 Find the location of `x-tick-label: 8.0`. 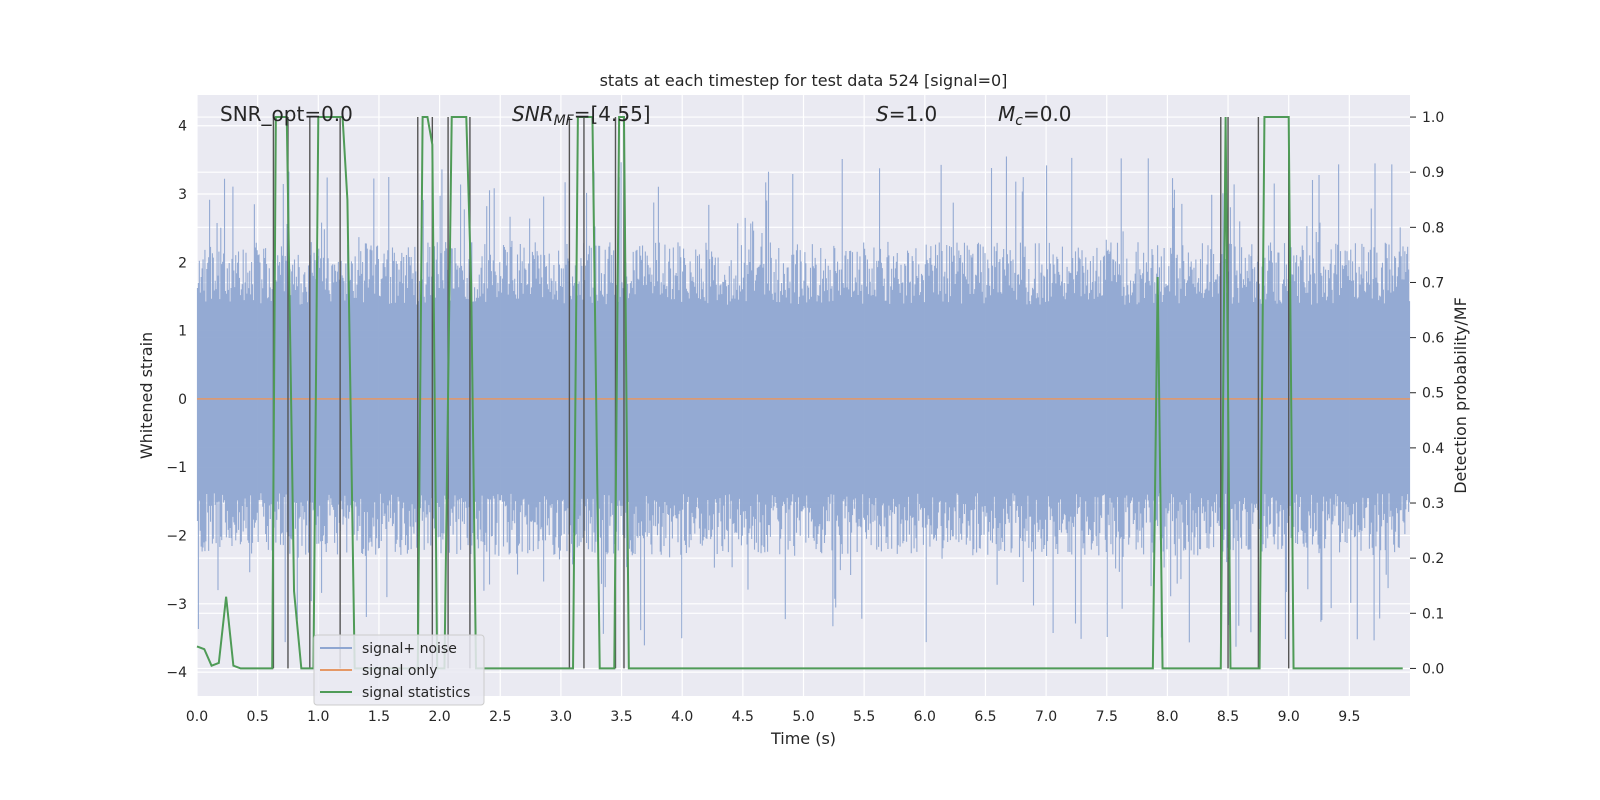

x-tick-label: 8.0 is located at coordinates (1167, 717).